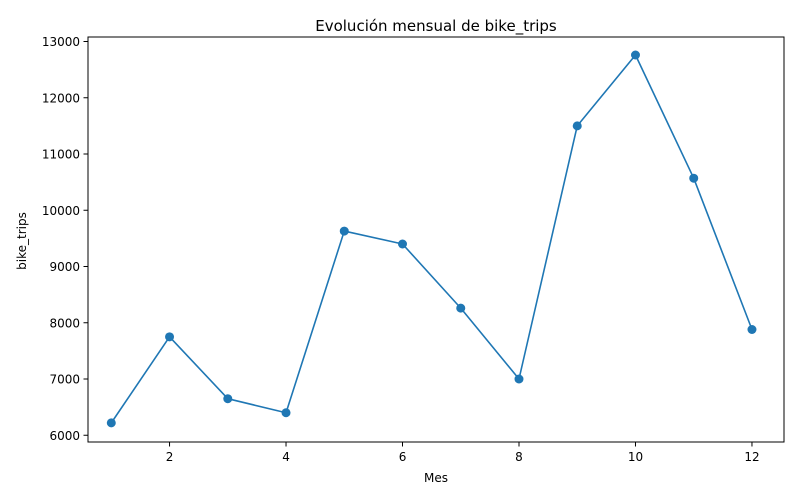 The width and height of the screenshot is (800, 504). I want to click on x-tick-label: 6, so click(403, 457).